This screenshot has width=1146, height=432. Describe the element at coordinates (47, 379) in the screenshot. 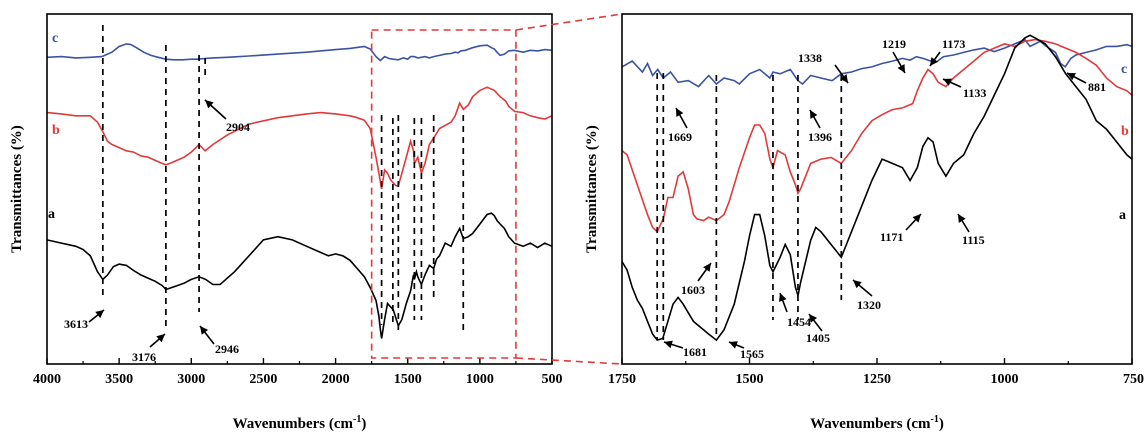

I see `x-tick-label: 4000` at that location.